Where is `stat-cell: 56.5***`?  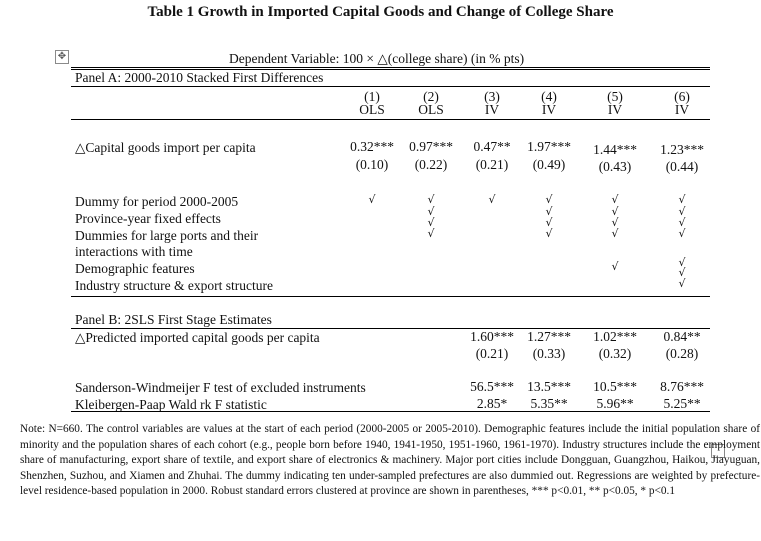 stat-cell: 56.5*** is located at coordinates (492, 386).